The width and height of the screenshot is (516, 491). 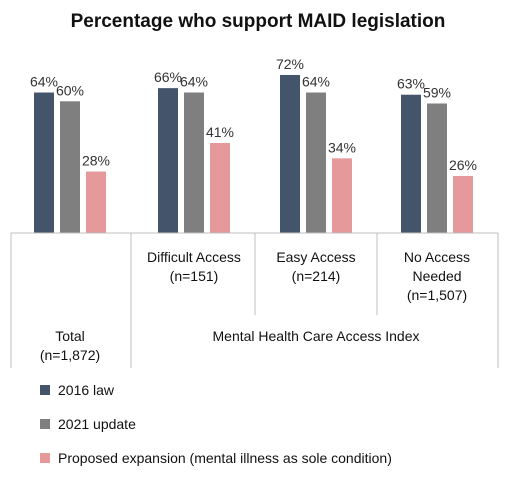 What do you see at coordinates (316, 82) in the screenshot?
I see `data-label-2-3: 64%` at bounding box center [316, 82].